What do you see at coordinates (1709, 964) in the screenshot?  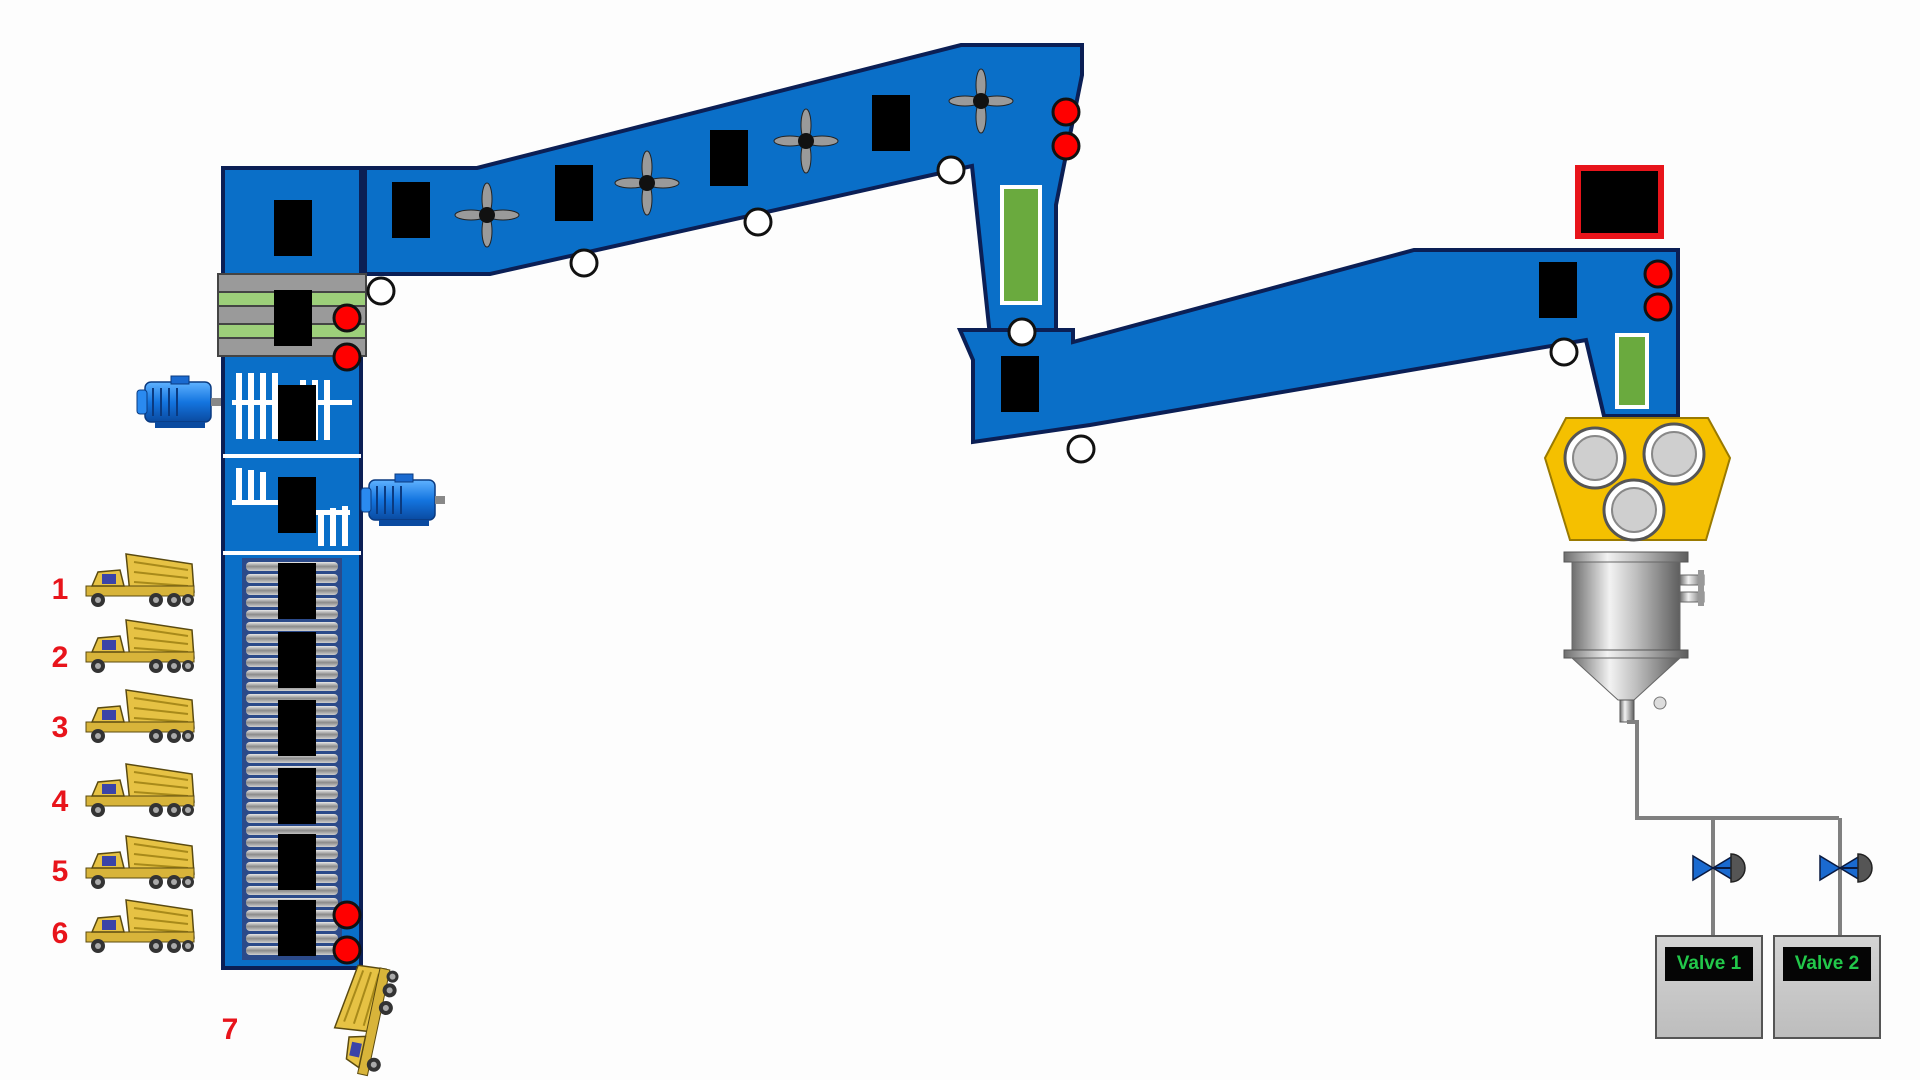 I see `valve-1-label: Valve 1` at bounding box center [1709, 964].